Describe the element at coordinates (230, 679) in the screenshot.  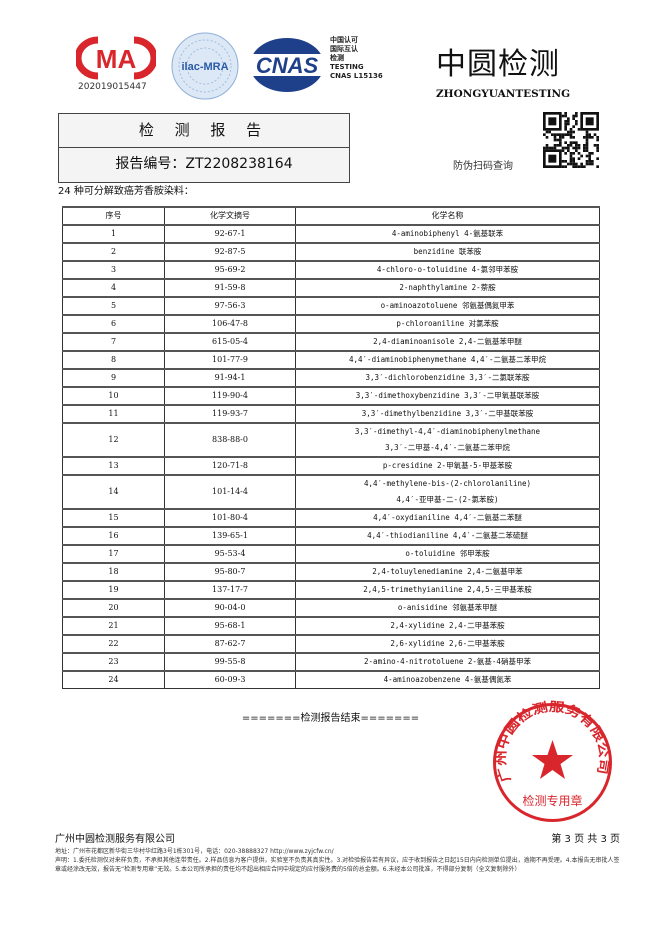
I see `row-cas-number: 60-09-3` at that location.